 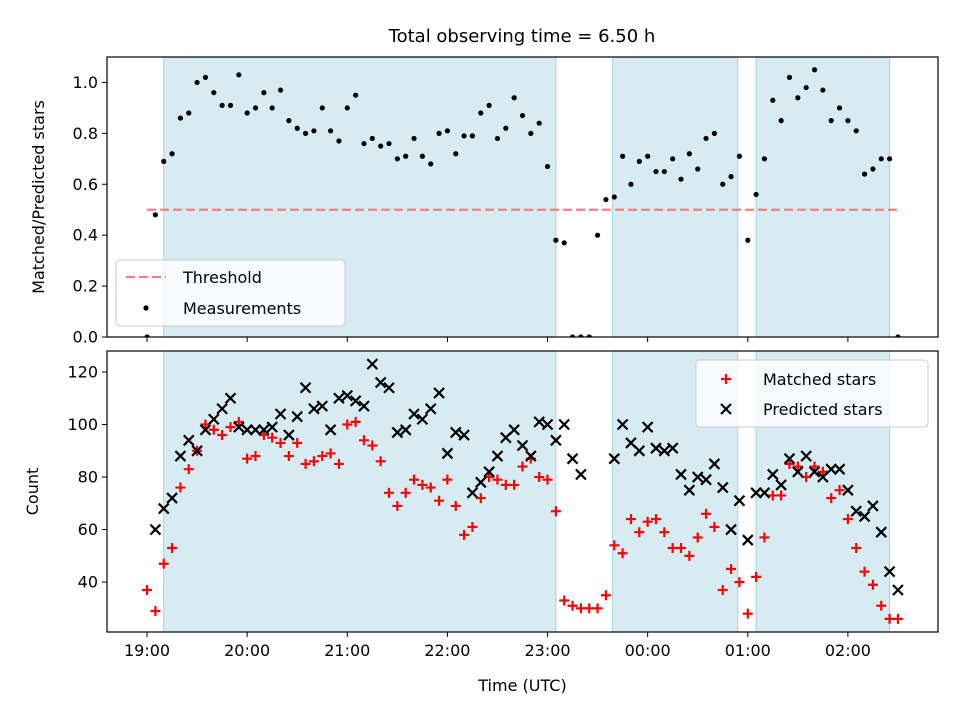 I want to click on y-tick-label: 0.2, so click(x=85, y=286).